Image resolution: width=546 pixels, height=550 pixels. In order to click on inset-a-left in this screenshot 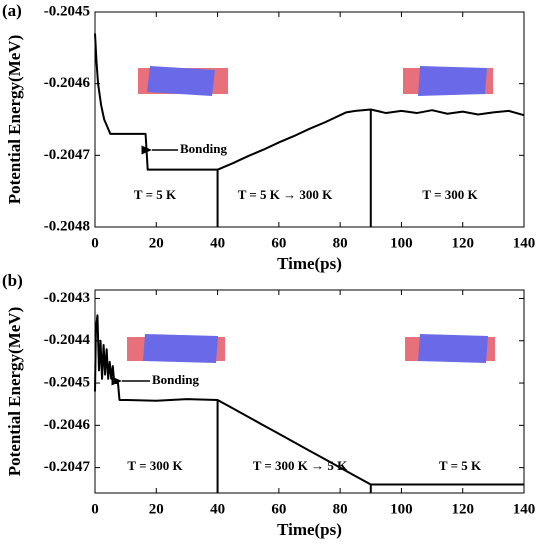, I will do `click(183, 81)`.